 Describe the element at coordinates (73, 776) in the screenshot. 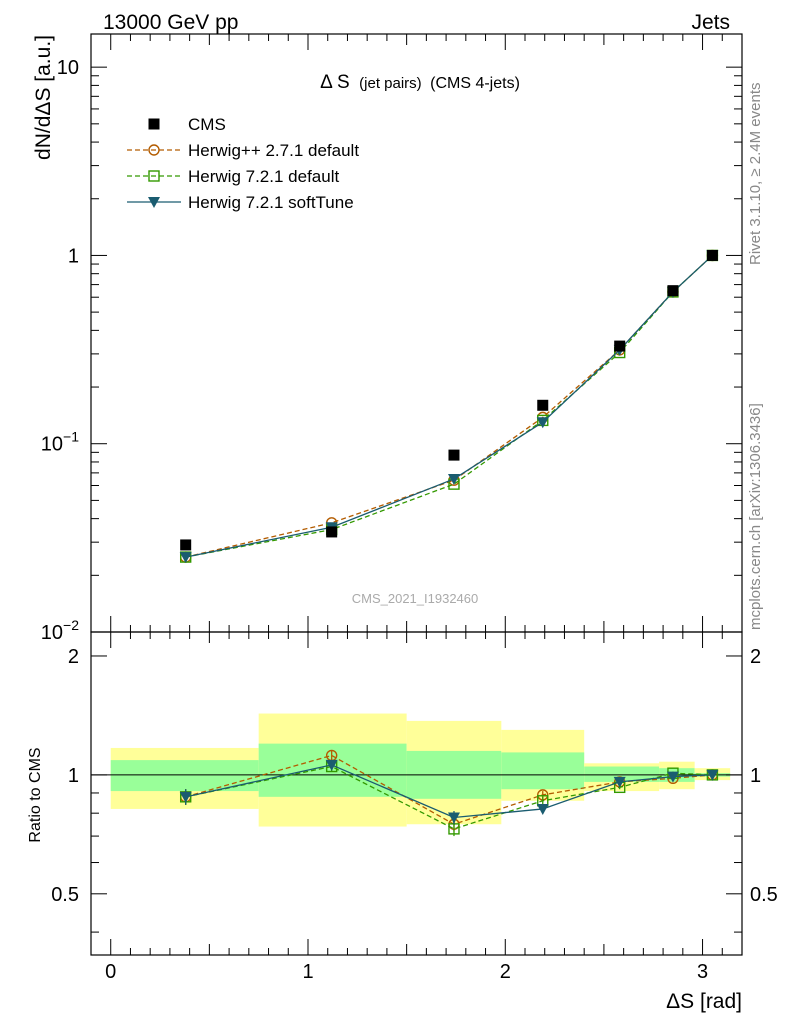

I see `y-tick-label-ratio: 1` at that location.